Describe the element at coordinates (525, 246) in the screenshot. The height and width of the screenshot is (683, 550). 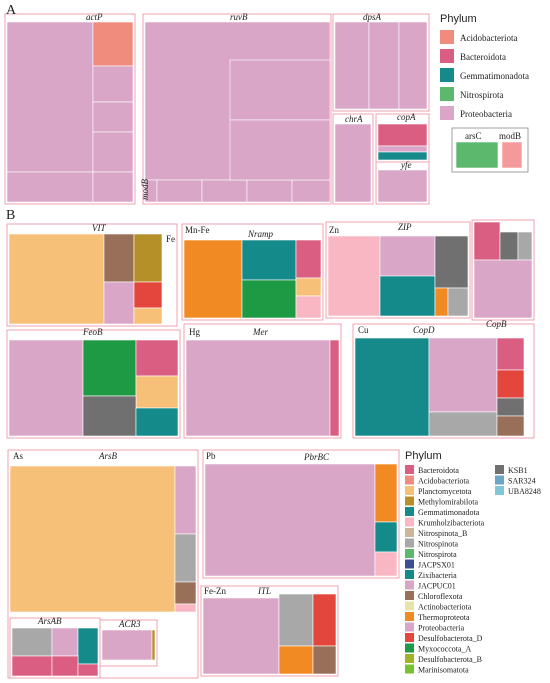
I see `tile-CopB-nitro` at that location.